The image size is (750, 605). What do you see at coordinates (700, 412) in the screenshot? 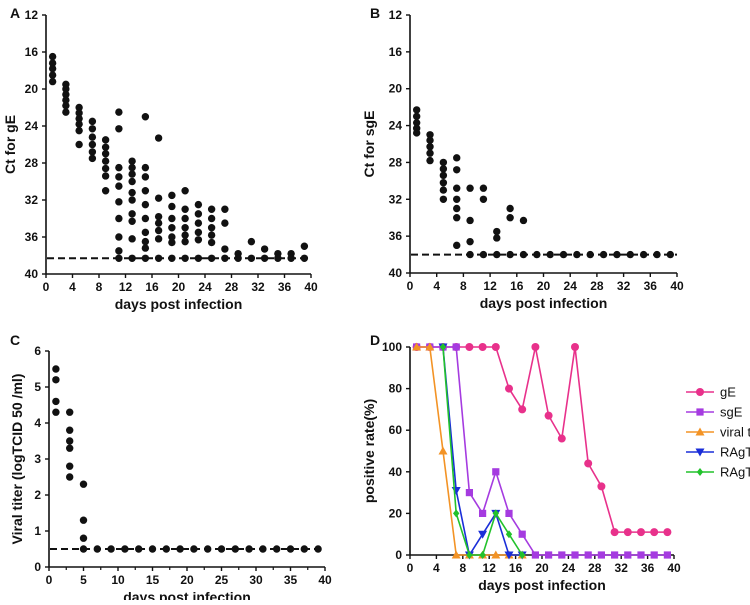
I see `legend-marker-sge` at bounding box center [700, 412].